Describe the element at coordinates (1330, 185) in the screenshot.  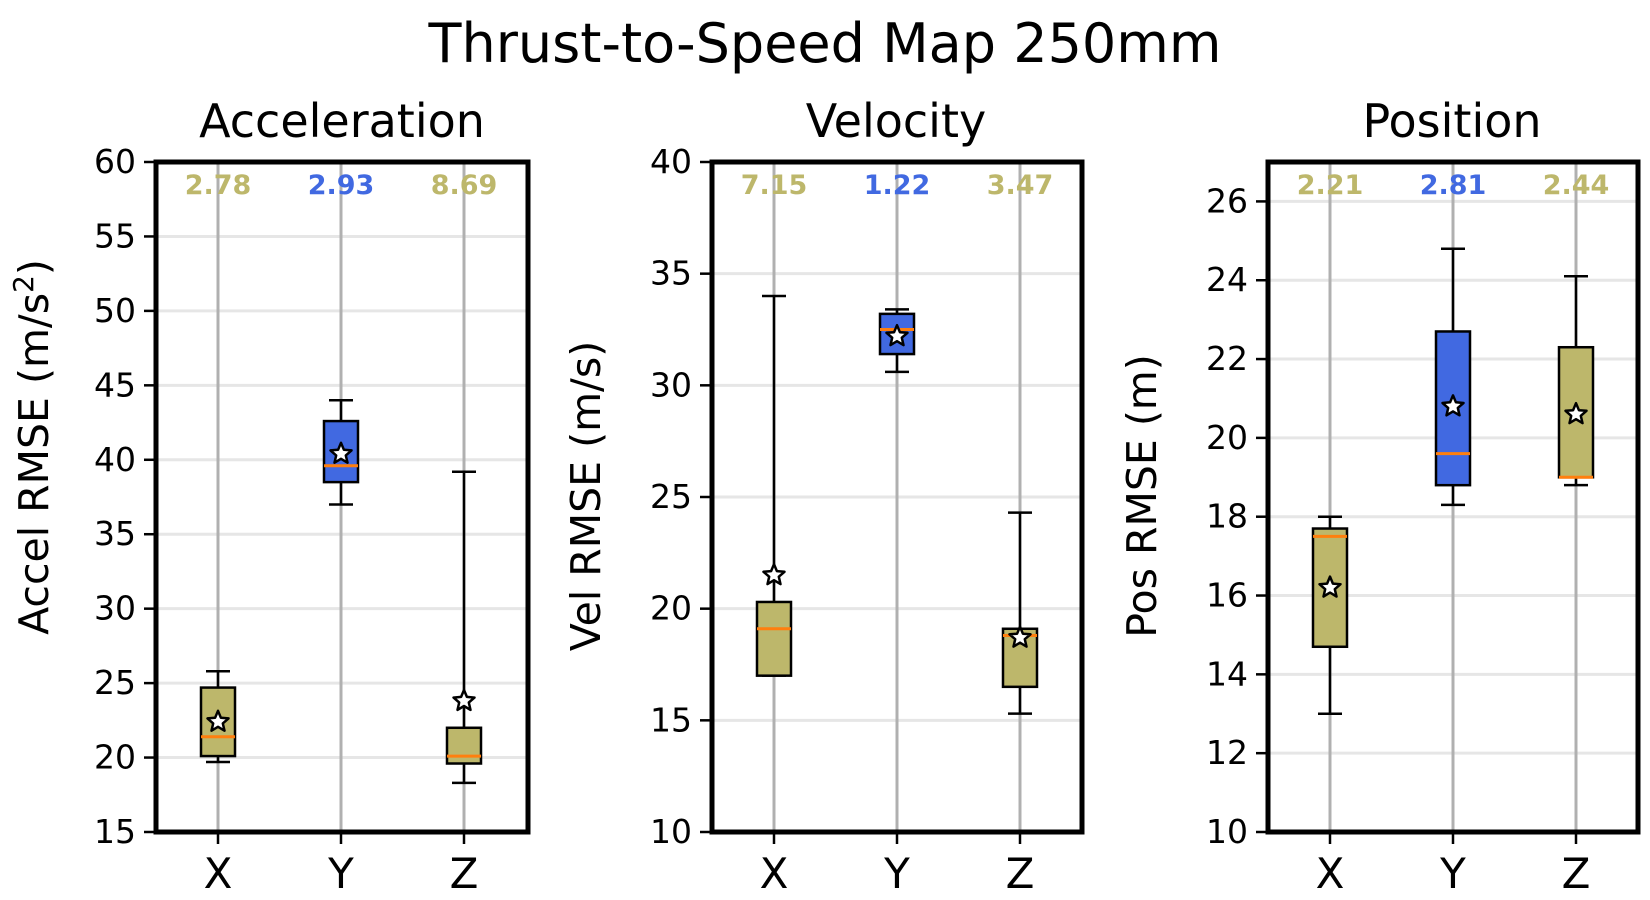
I see `position-stat-label: 2.21` at that location.